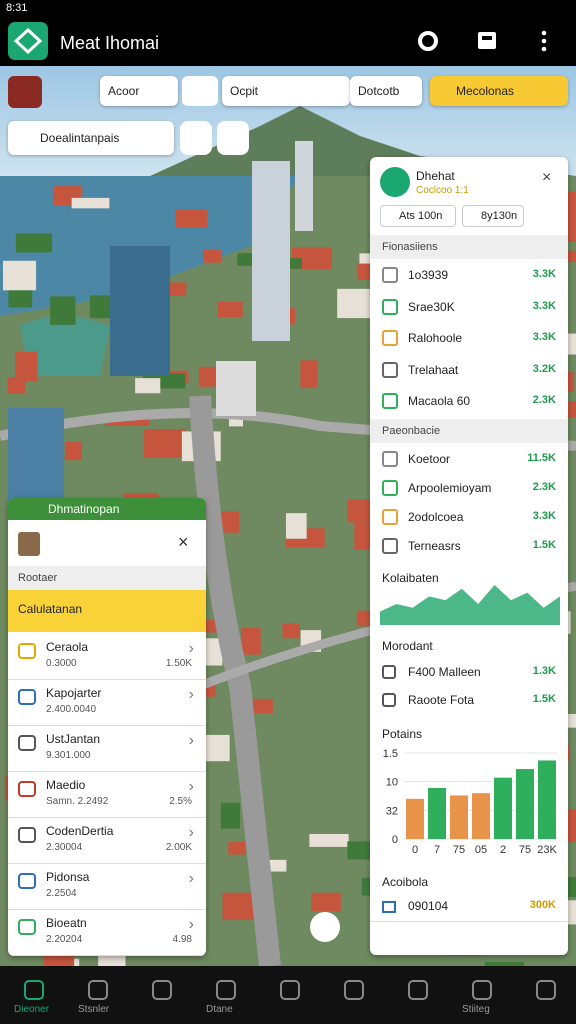 The width and height of the screenshot is (576, 1024). I want to click on list-item: Maedio Samn. 2.2492 2.5% ›, so click(107, 795).